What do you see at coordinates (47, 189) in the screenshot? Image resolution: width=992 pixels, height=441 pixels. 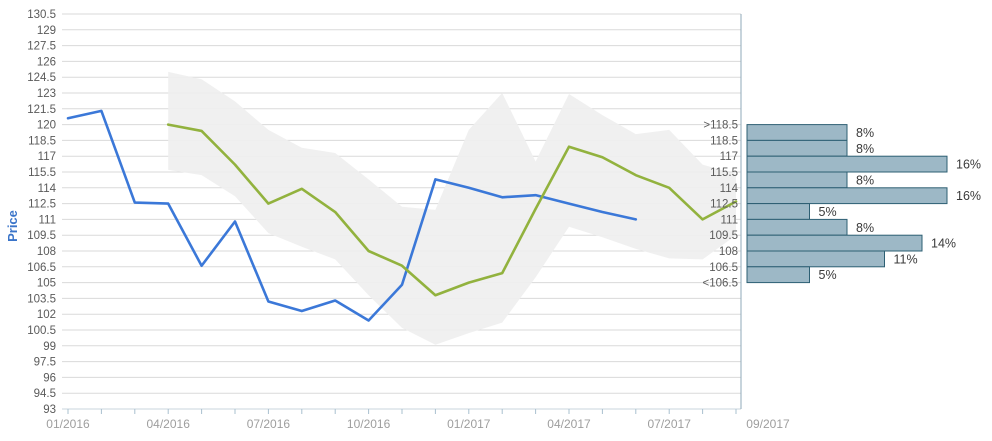 I see `y-tick-label: 114` at bounding box center [47, 189].